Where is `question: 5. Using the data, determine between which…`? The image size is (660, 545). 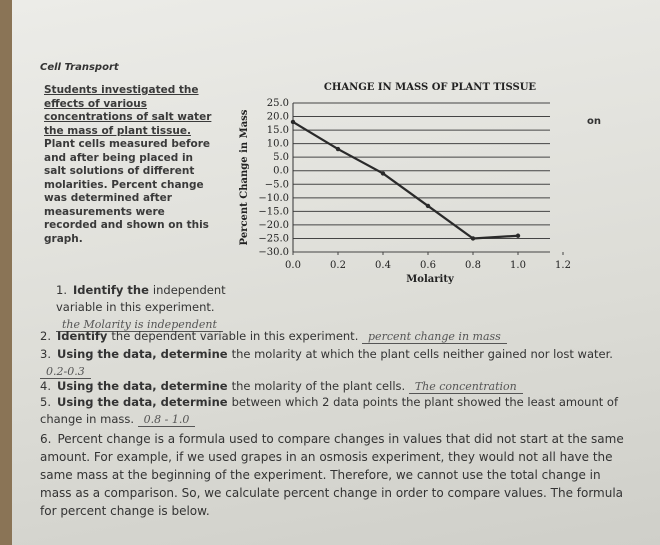 question: 5. Using the data, determine between which… is located at coordinates (335, 411).